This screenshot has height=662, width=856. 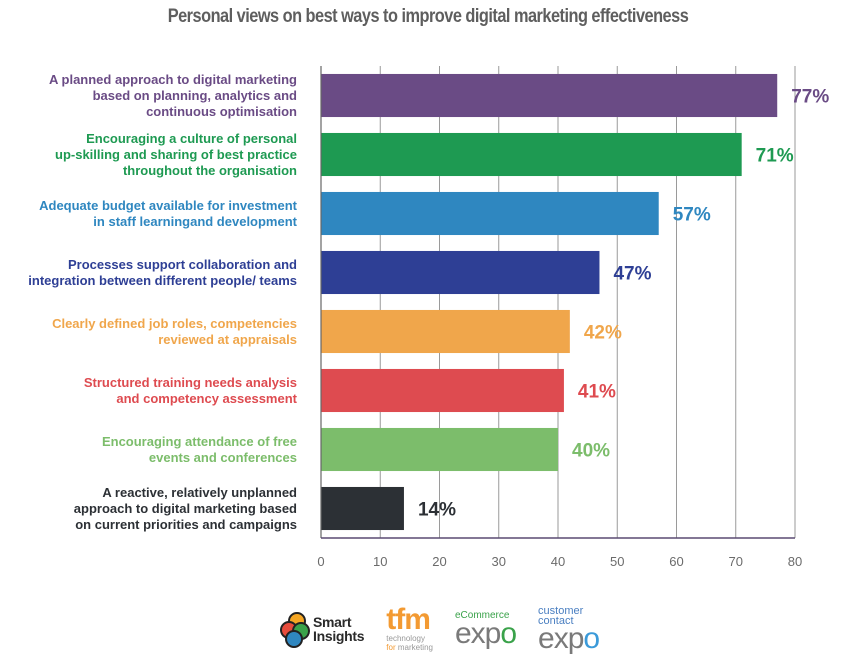 I want to click on category-label-line: continuous optimisation, so click(x=221, y=111).